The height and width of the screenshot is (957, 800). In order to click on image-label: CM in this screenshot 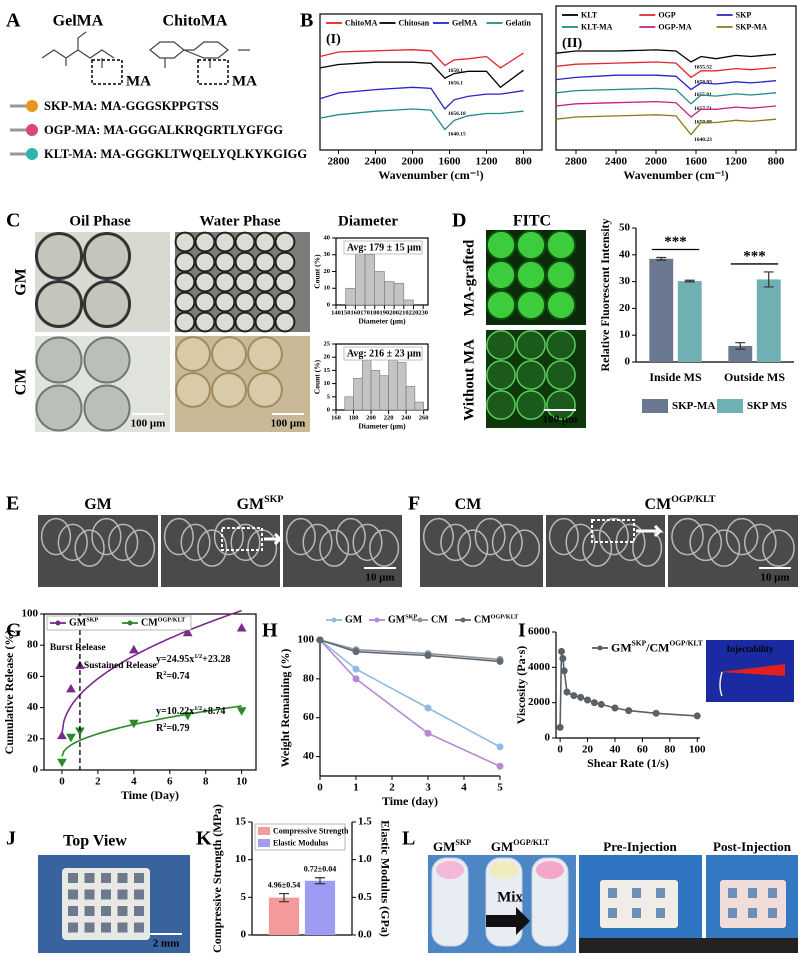, I will do `click(468, 504)`.